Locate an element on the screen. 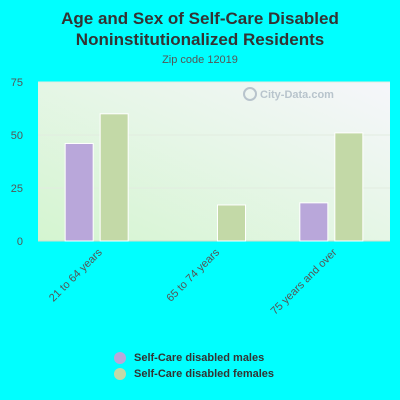 The image size is (400, 400). x-tick-label: 65 to 74 years is located at coordinates (193, 275).